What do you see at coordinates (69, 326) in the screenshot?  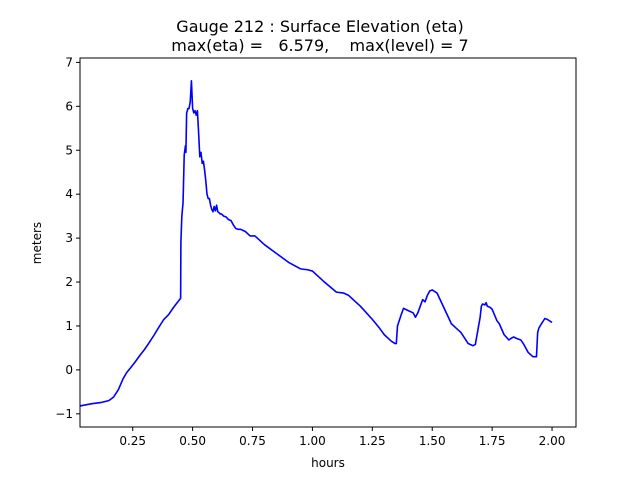 I see `y-tick-label: 1` at bounding box center [69, 326].